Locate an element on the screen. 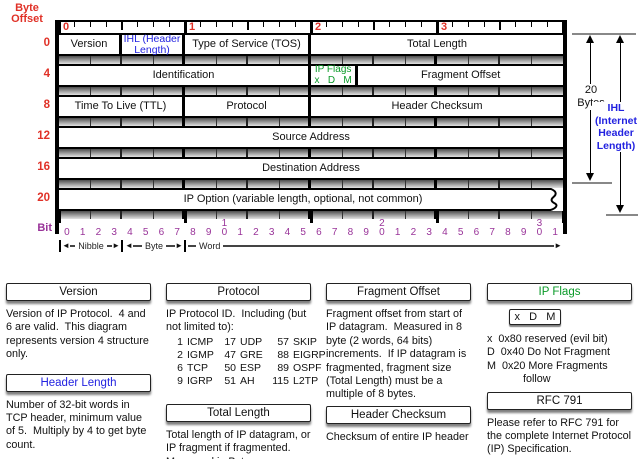 The image size is (638, 459). bit-number-22: 2 is located at coordinates (413, 232).